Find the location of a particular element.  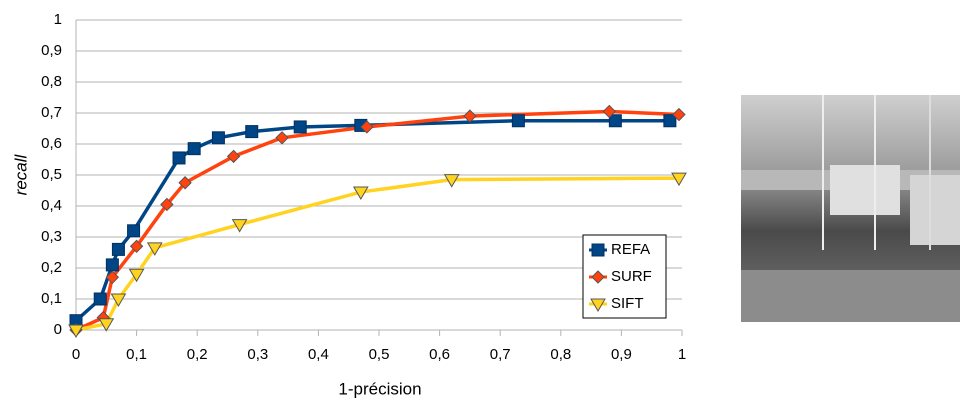

legend-label: SIFT is located at coordinates (627, 303).